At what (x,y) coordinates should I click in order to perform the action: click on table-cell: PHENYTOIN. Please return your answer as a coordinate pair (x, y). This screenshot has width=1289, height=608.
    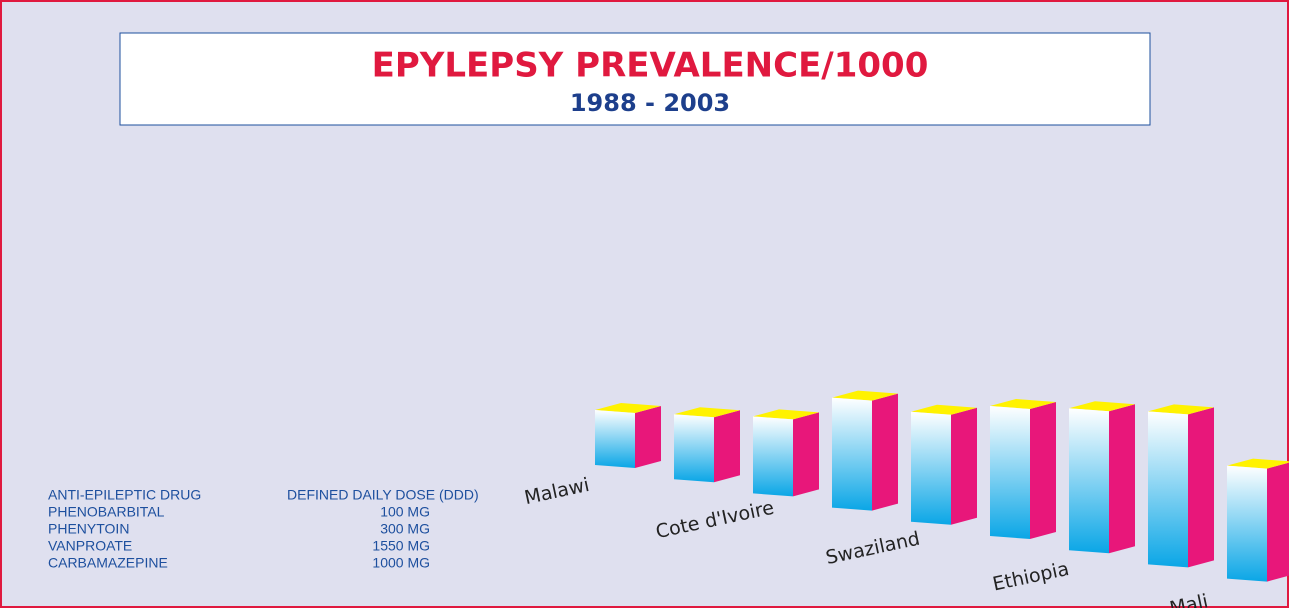
    Looking at the image, I should click on (88, 529).